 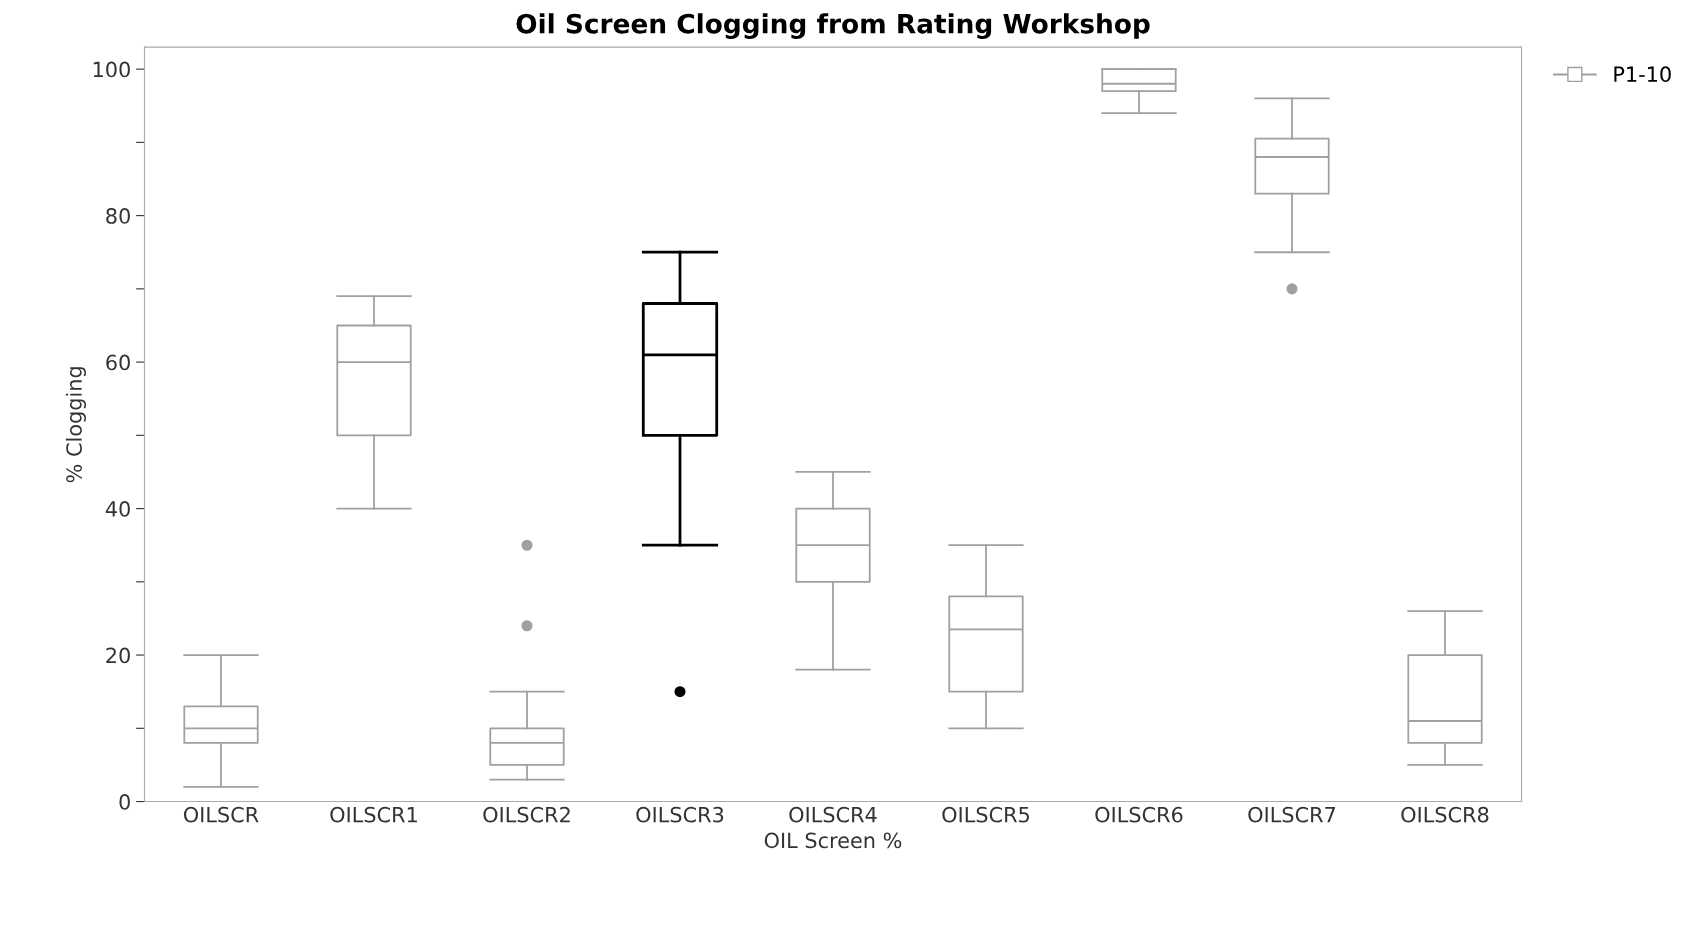 I want to click on y-tick-label: 100, so click(x=111, y=69).